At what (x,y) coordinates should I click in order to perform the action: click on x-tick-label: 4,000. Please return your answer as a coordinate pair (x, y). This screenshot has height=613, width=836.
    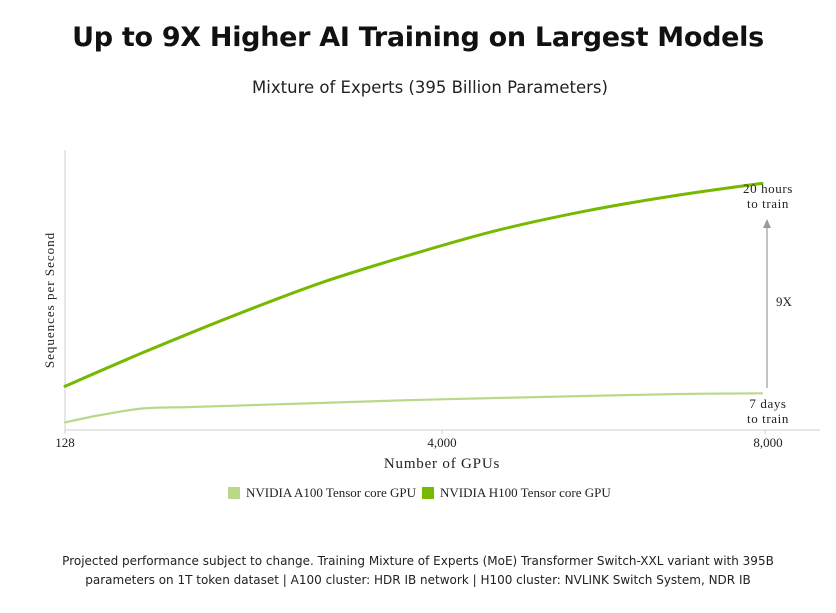
    Looking at the image, I should click on (441, 442).